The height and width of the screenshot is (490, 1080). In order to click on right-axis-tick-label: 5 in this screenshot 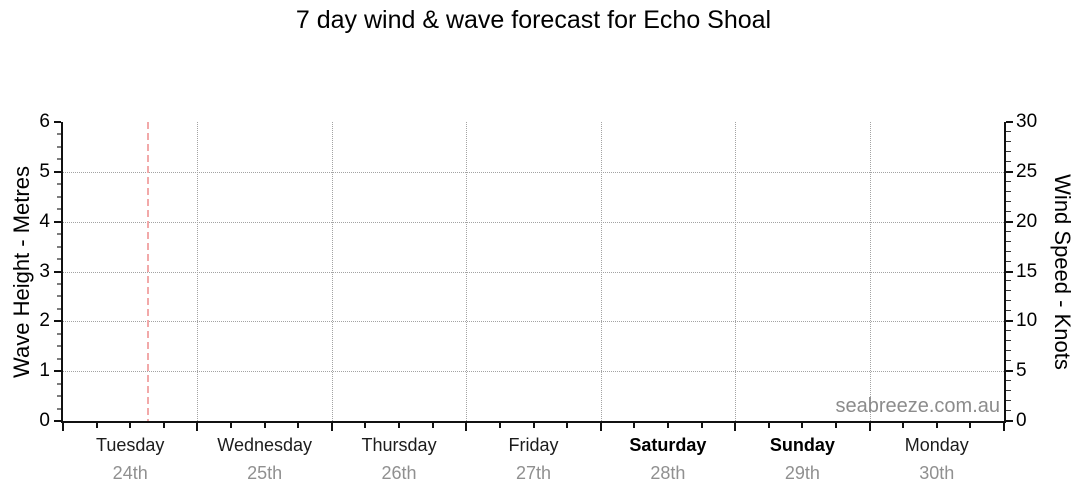, I will do `click(1021, 371)`.